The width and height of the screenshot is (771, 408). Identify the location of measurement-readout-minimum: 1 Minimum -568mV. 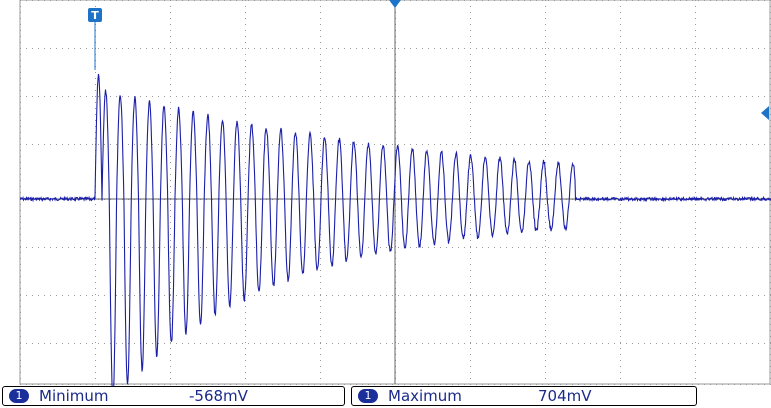
(173, 396).